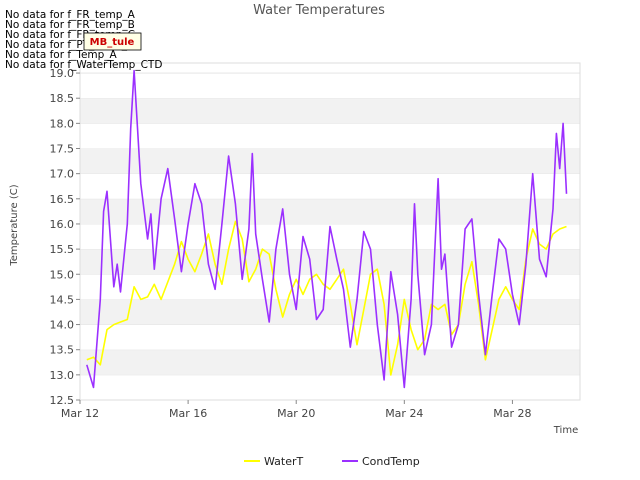 This screenshot has width=640, height=480. What do you see at coordinates (61, 55) in the screenshot?
I see `no-data-message: No data for f_Temp_A` at bounding box center [61, 55].